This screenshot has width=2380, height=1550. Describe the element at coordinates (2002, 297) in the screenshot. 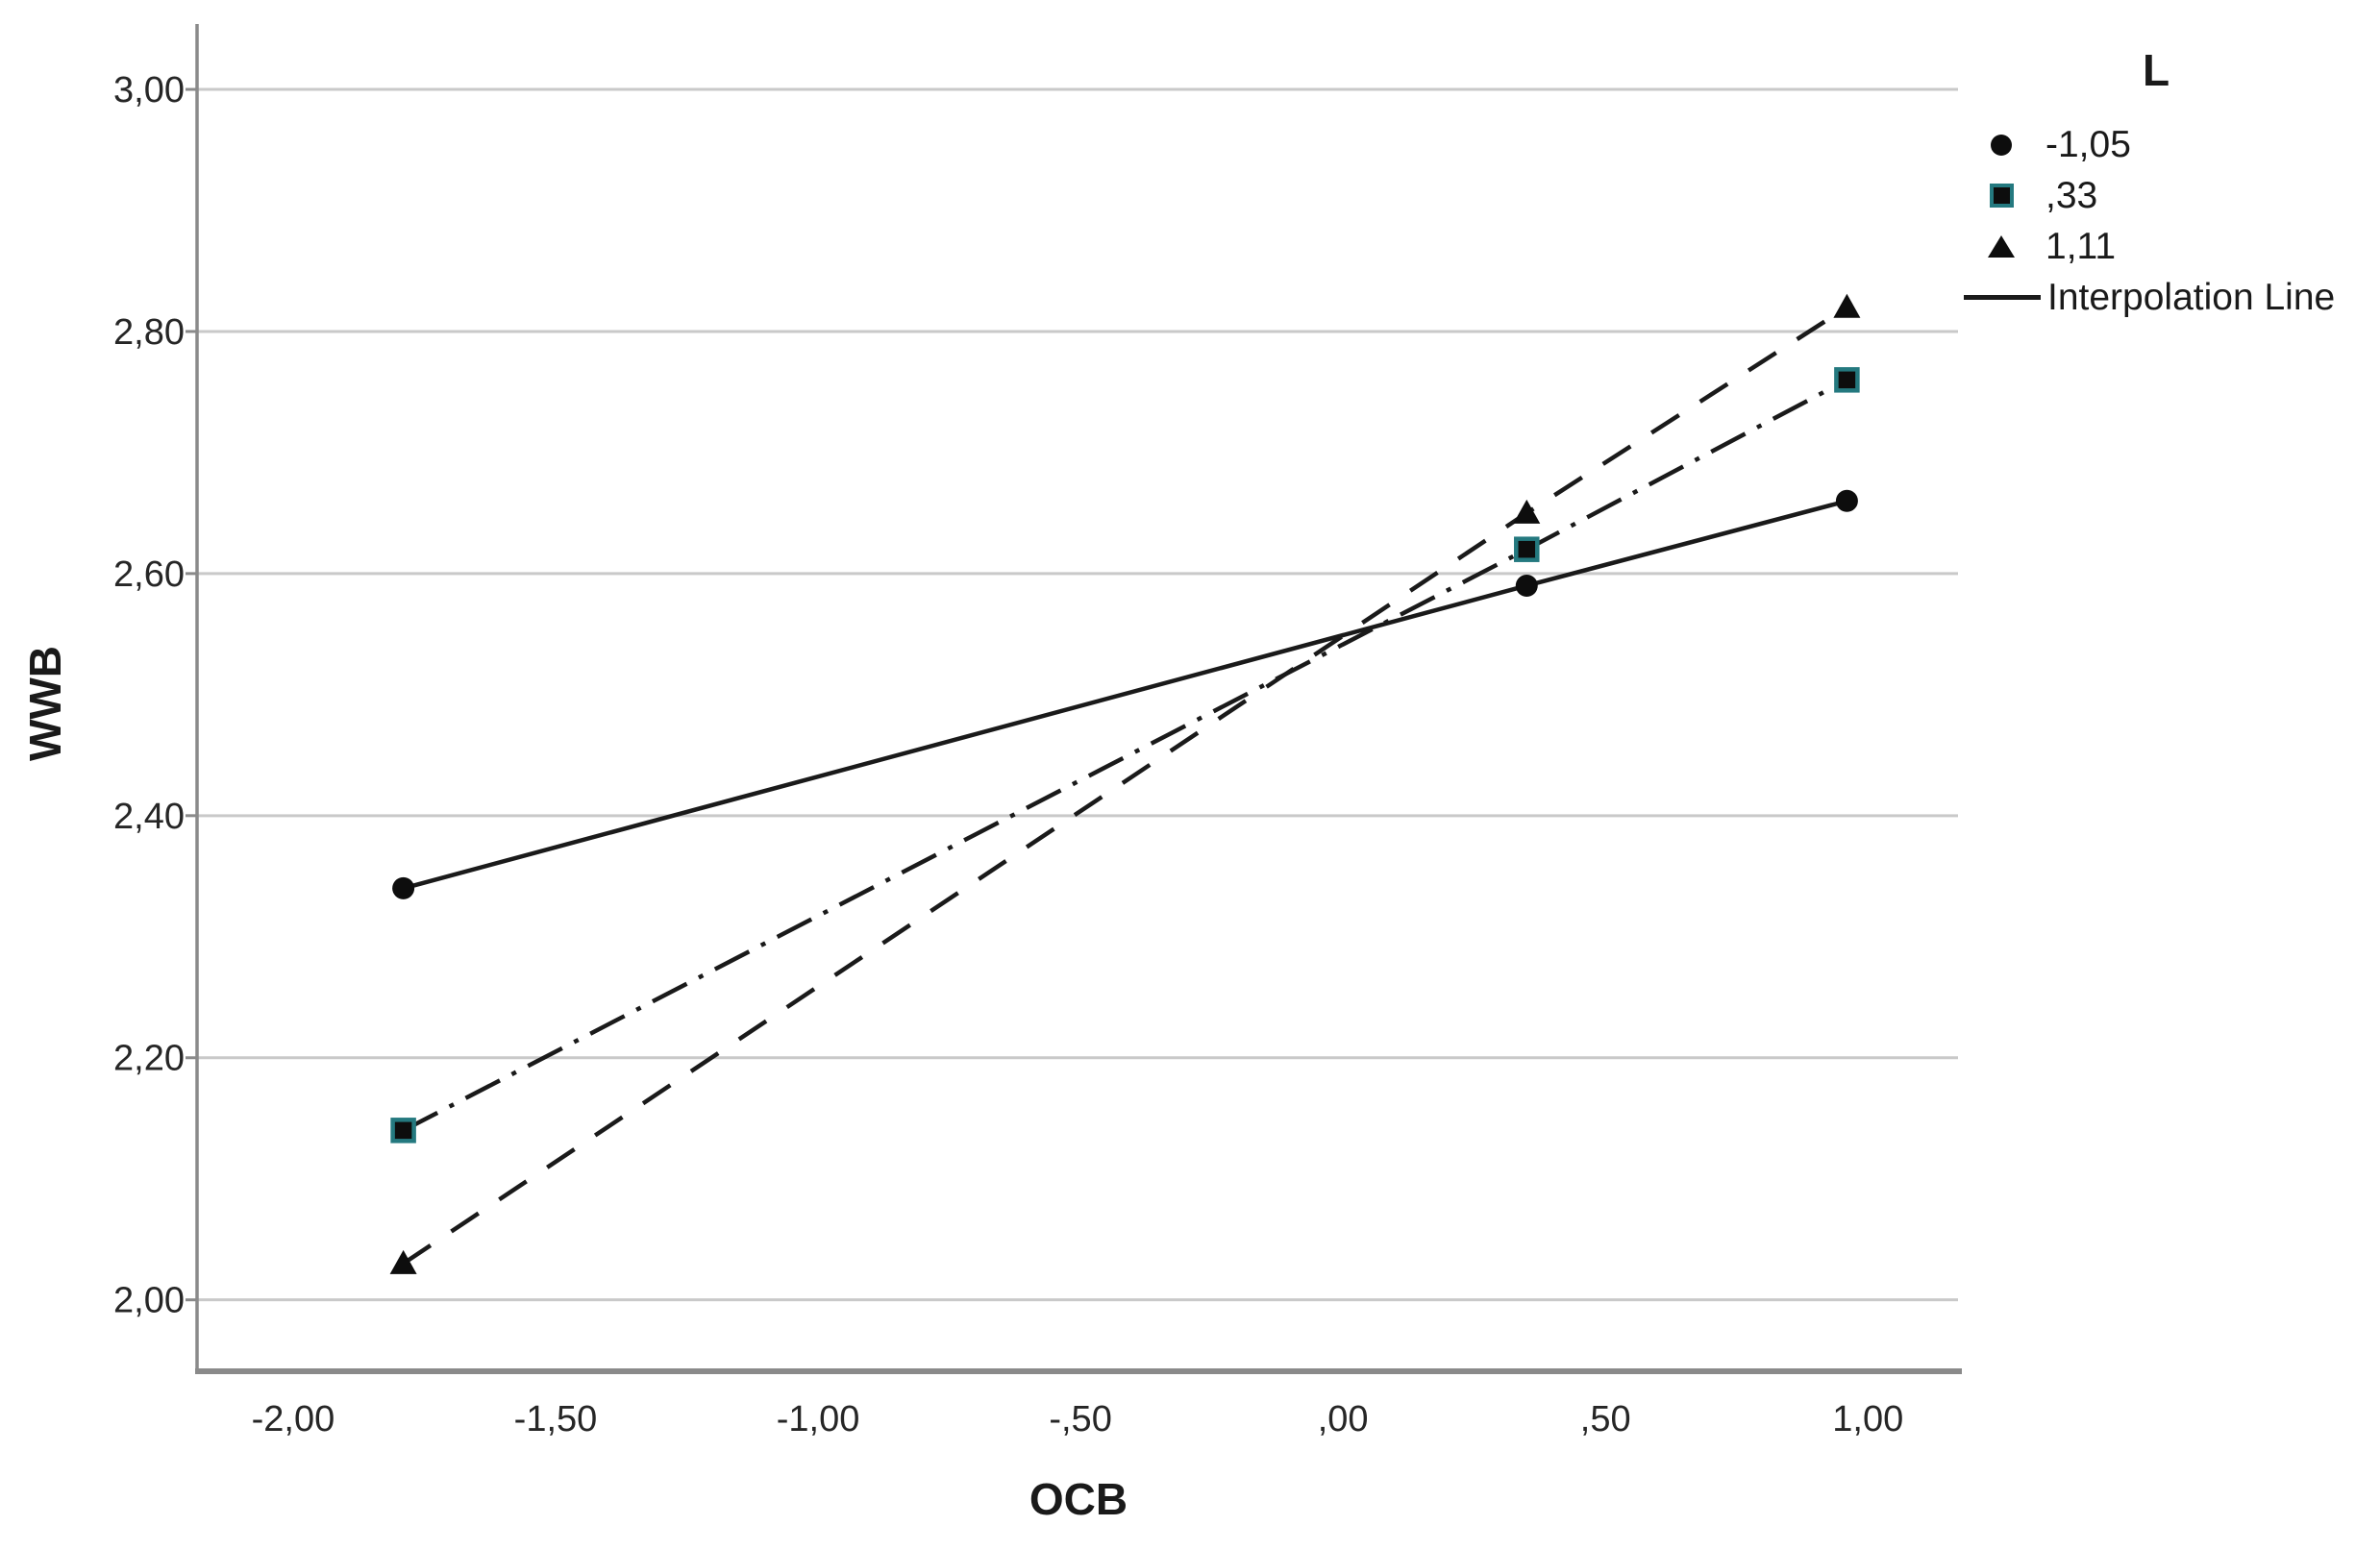

I see `line-sample-icon` at that location.